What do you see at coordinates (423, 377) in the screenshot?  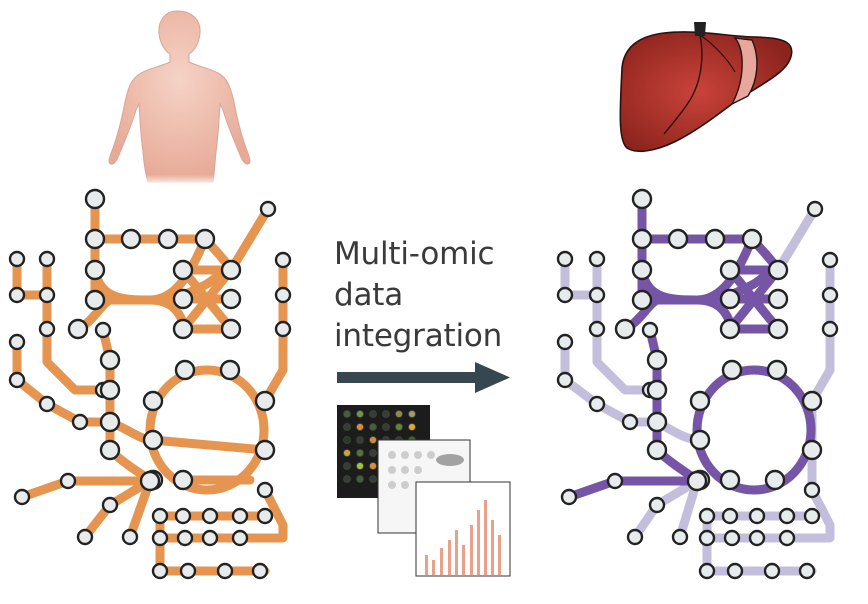 I see `right-arrow-icon` at bounding box center [423, 377].